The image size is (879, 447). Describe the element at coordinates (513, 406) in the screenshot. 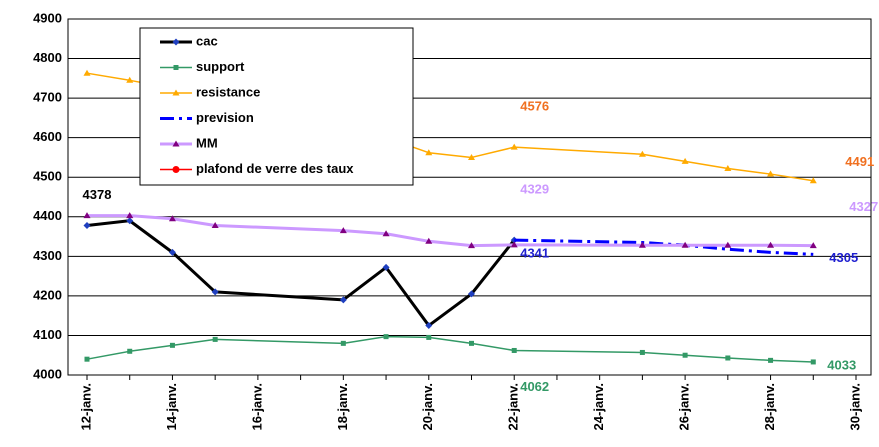

I see `x-tick-label: 22-janv.` at that location.